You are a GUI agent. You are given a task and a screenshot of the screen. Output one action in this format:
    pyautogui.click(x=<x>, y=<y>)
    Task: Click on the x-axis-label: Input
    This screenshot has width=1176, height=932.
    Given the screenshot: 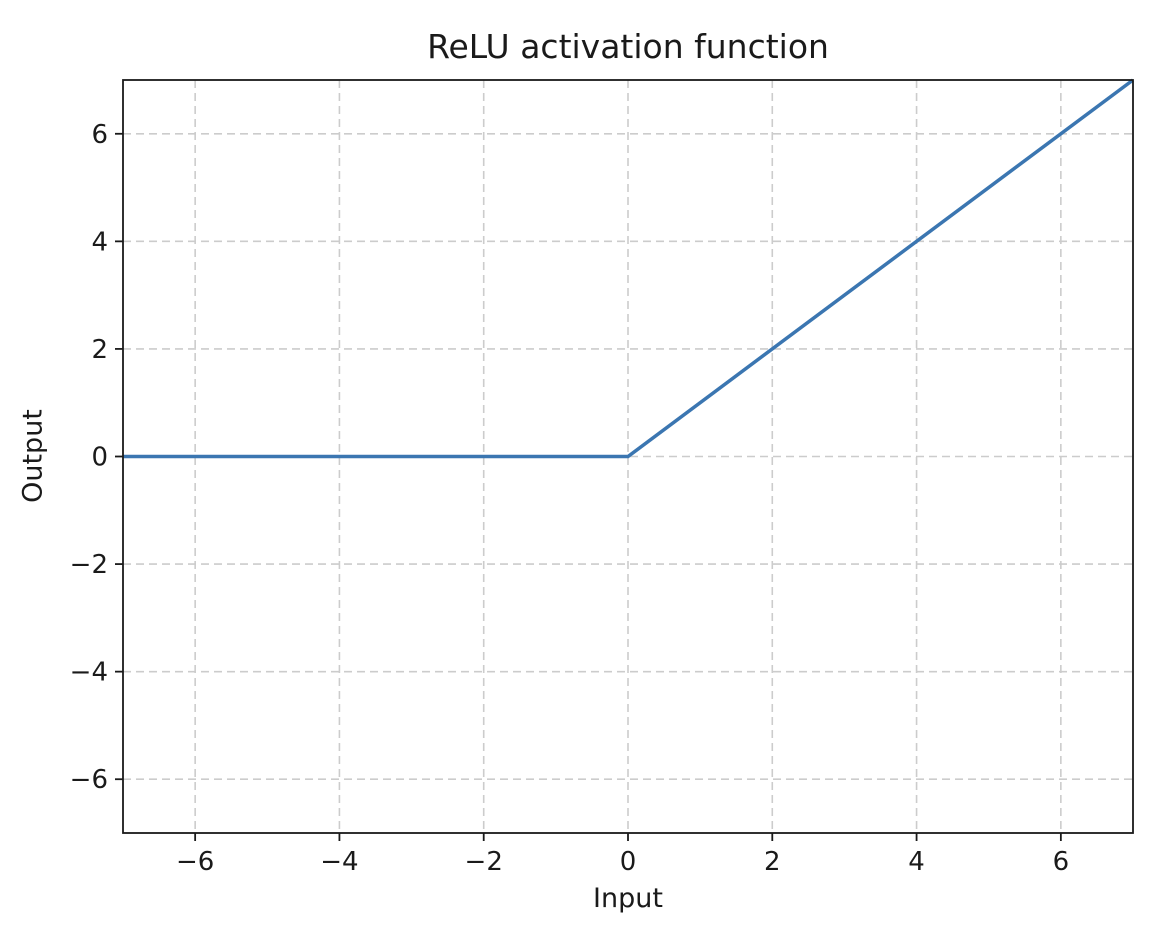 What is the action you would take?
    pyautogui.click(x=628, y=898)
    